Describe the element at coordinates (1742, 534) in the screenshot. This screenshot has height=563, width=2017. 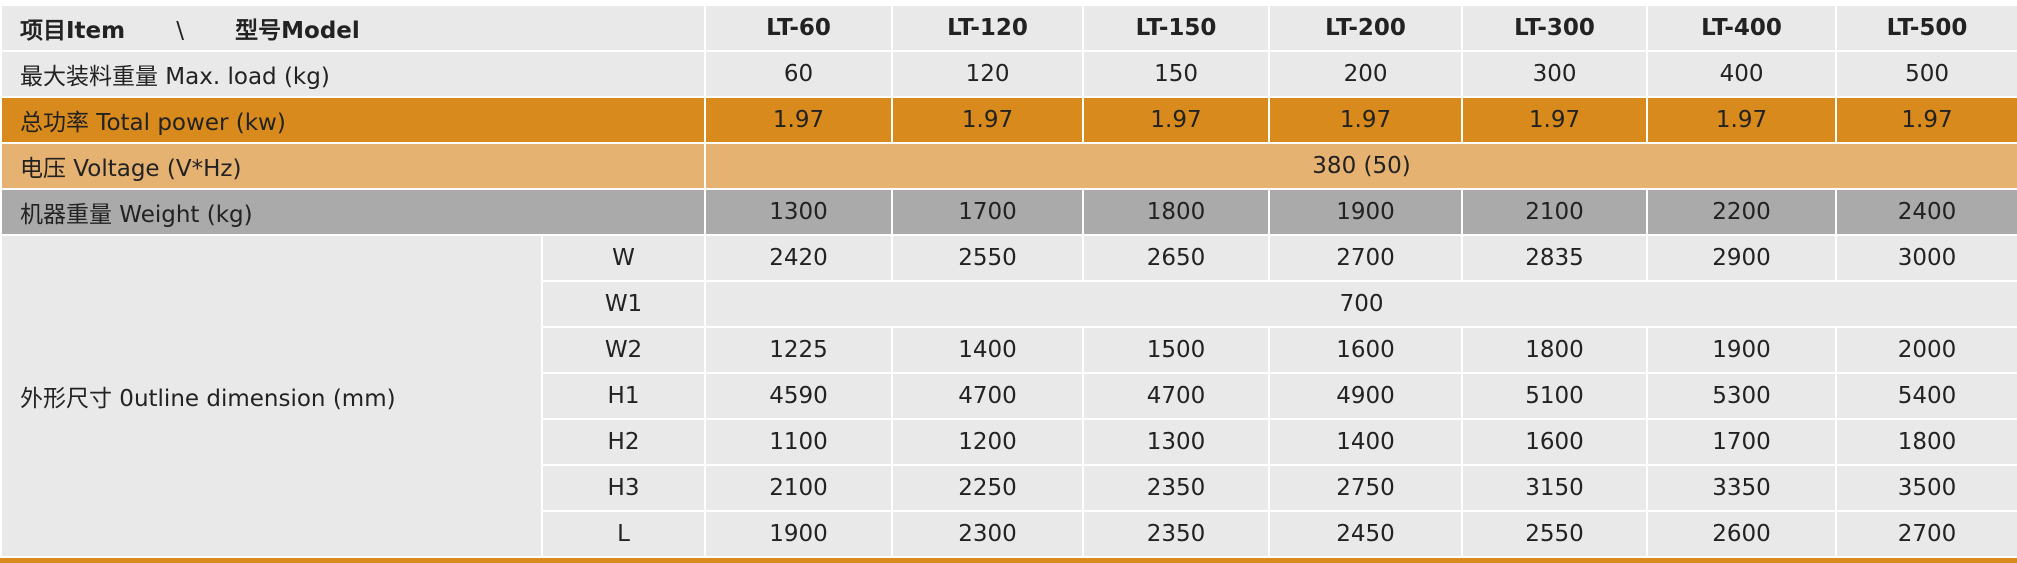
I see `value-cell: 2600` at that location.